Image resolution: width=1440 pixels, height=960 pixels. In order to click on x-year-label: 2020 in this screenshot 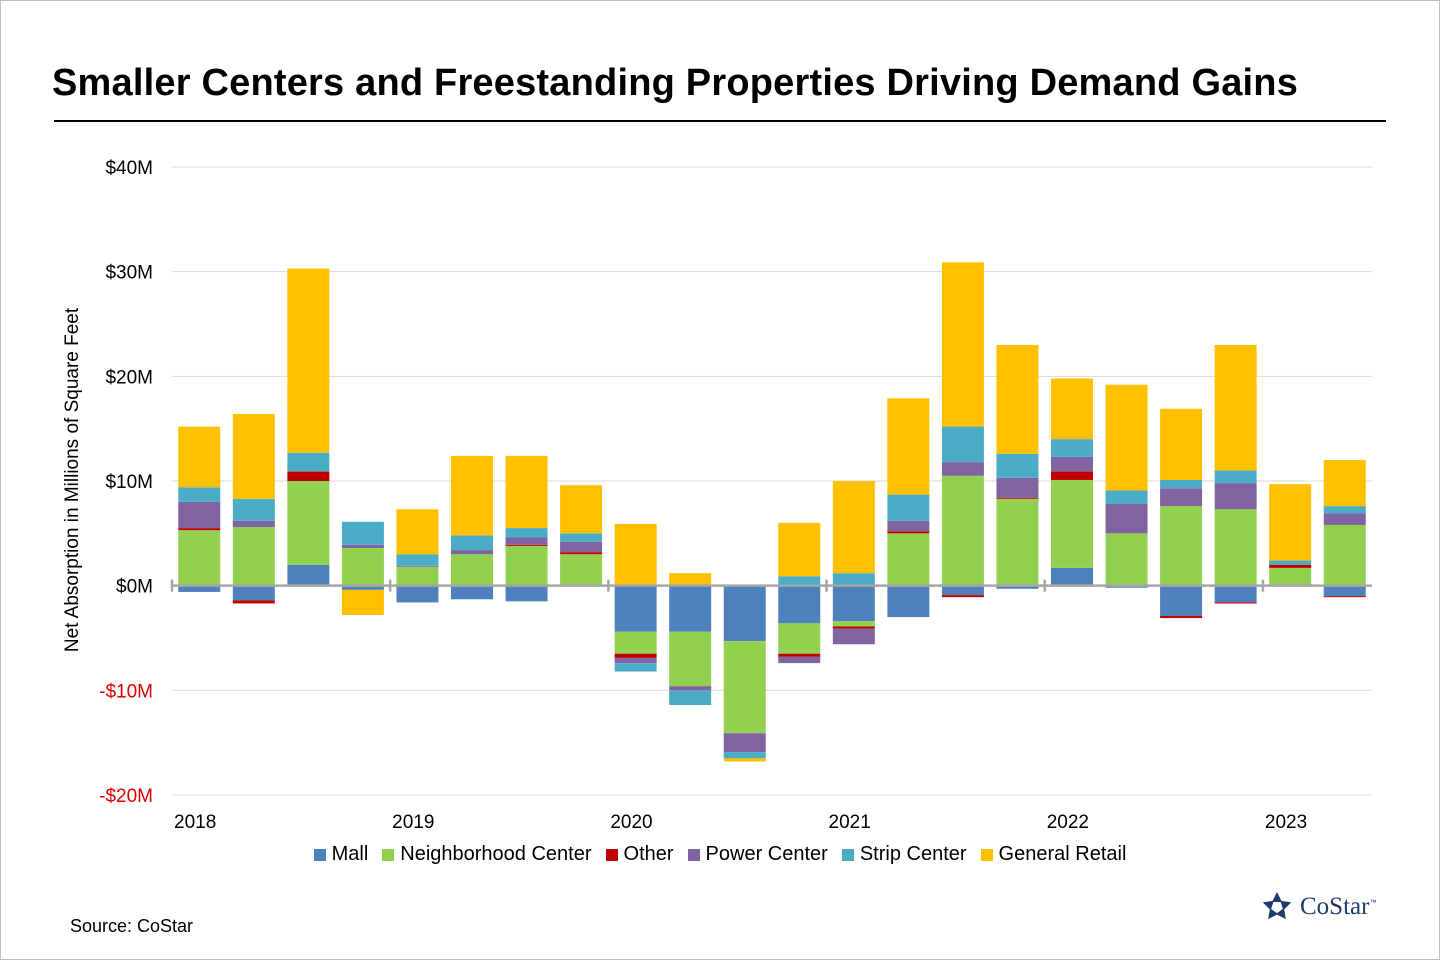, I will do `click(631, 822)`.